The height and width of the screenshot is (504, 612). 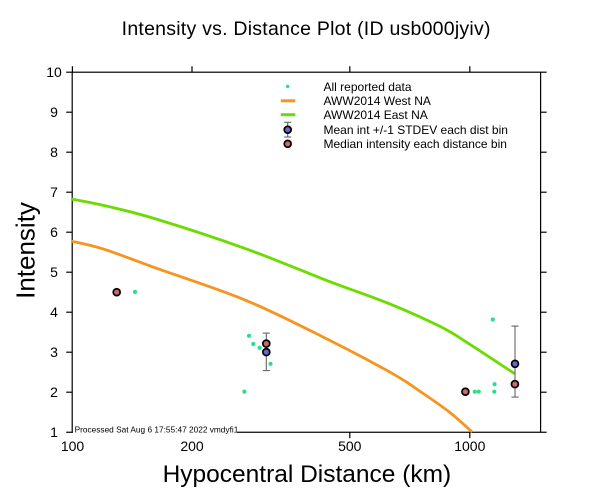 What do you see at coordinates (54, 72) in the screenshot?
I see `svg-text: 10` at bounding box center [54, 72].